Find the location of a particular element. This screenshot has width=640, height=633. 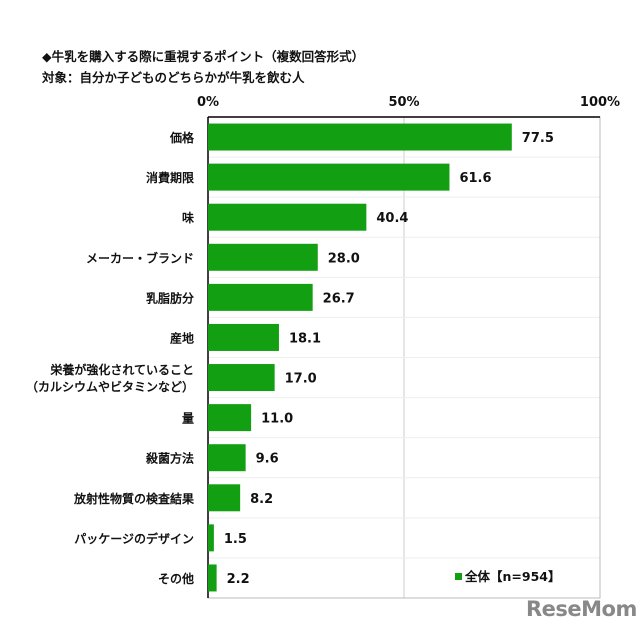

category-label: メーカー・ブランド is located at coordinates (140, 257).